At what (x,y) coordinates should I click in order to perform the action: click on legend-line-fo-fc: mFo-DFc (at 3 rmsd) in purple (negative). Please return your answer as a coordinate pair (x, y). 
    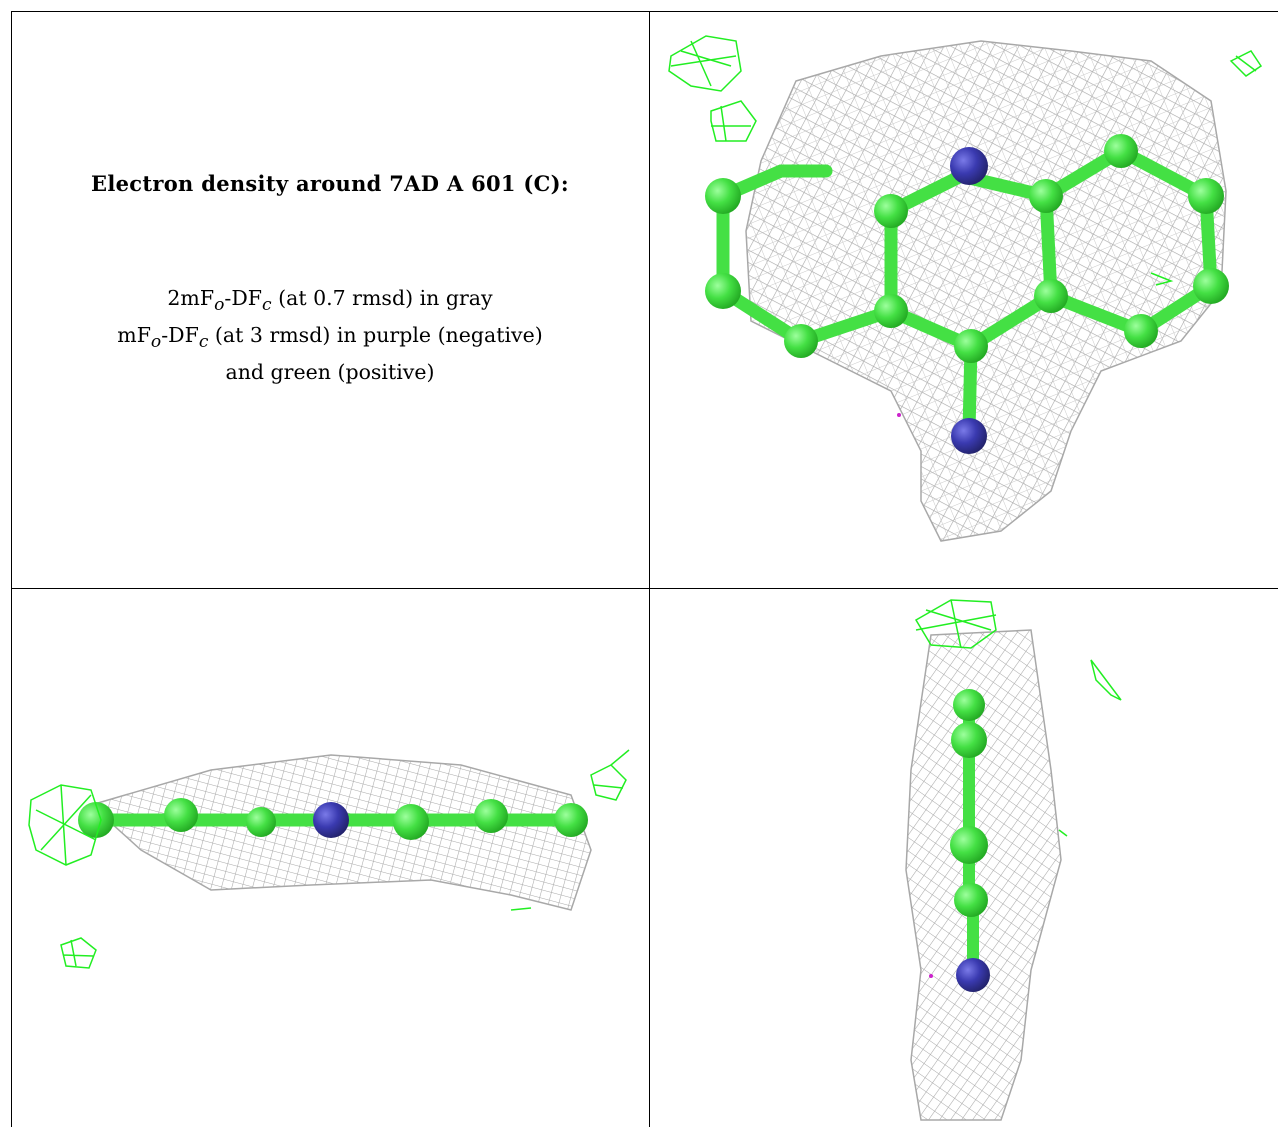
    Looking at the image, I should click on (330, 338).